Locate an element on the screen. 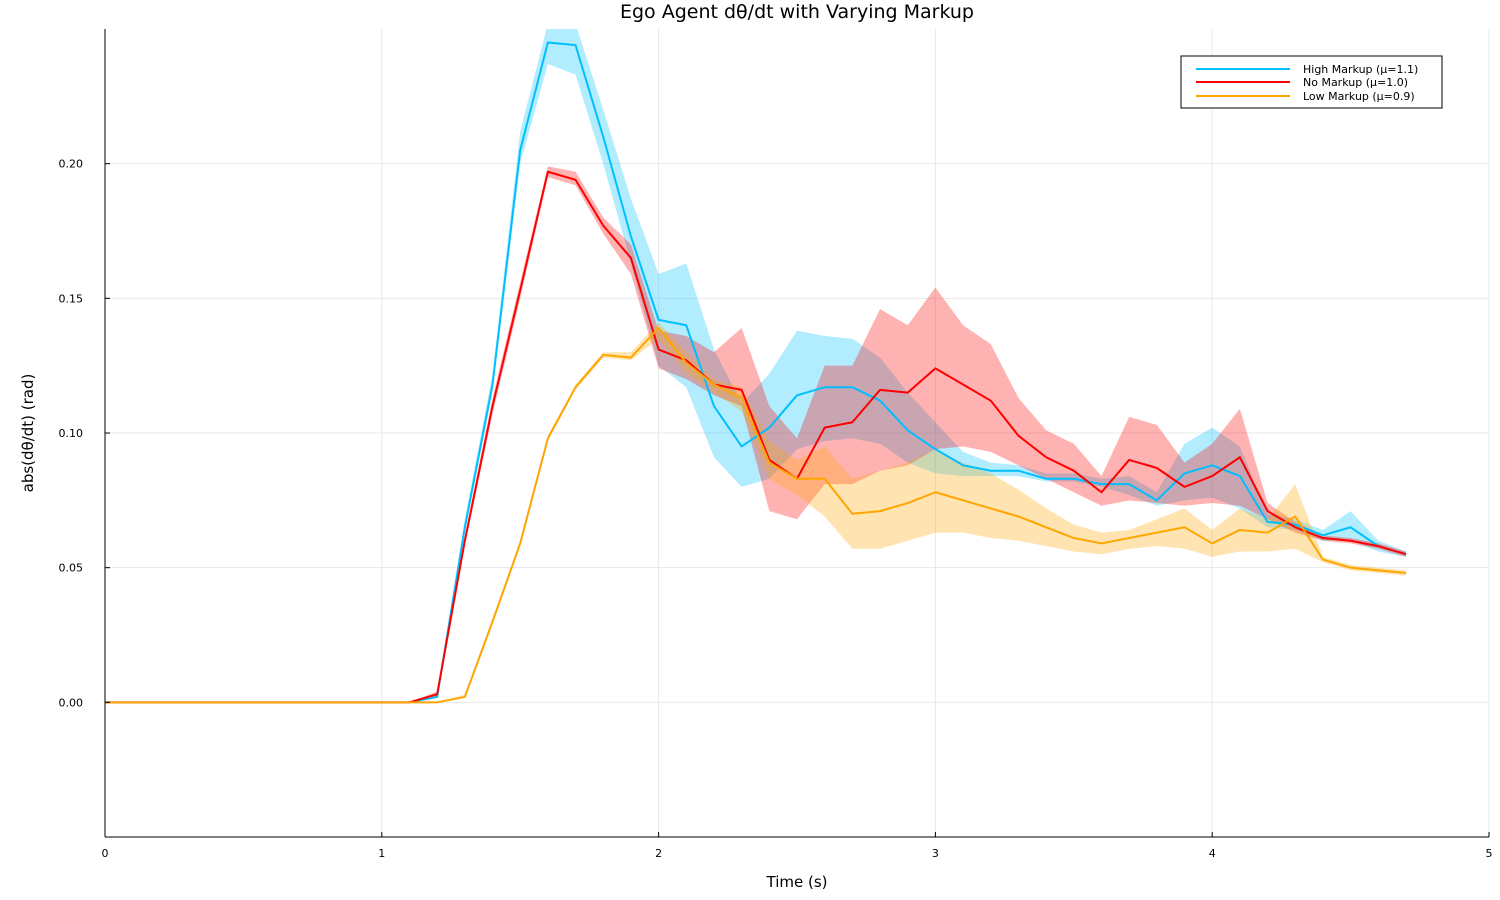 The height and width of the screenshot is (900, 1500). legend-label-low-markup: Low Markup (μ=0.9) is located at coordinates (1359, 96).